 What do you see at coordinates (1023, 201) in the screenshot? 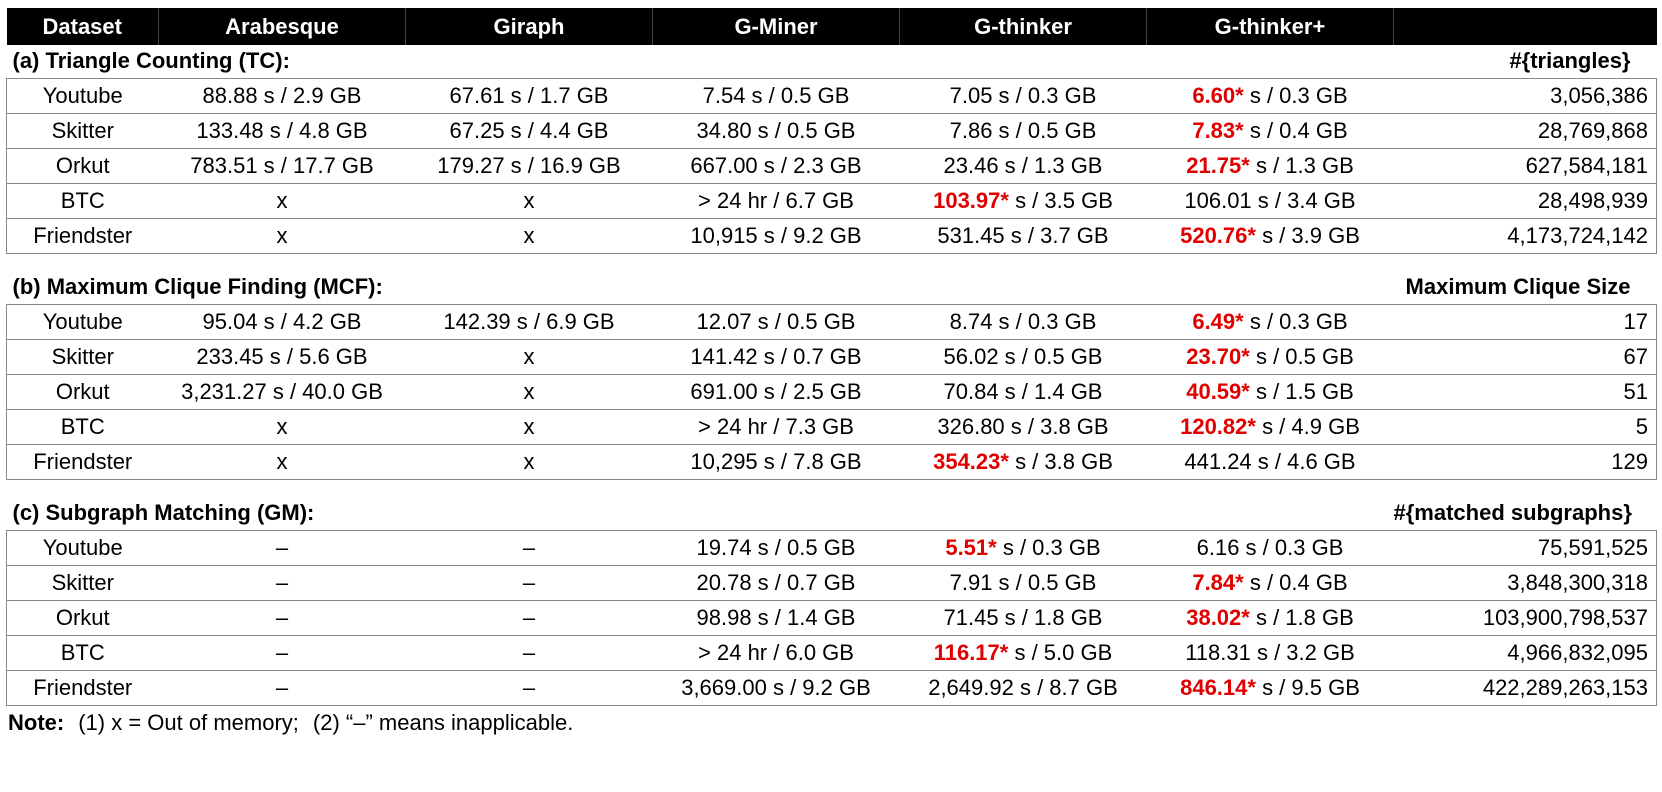
I see `g-thinker-cell: 103.97* s / 3.5 GB` at bounding box center [1023, 201].